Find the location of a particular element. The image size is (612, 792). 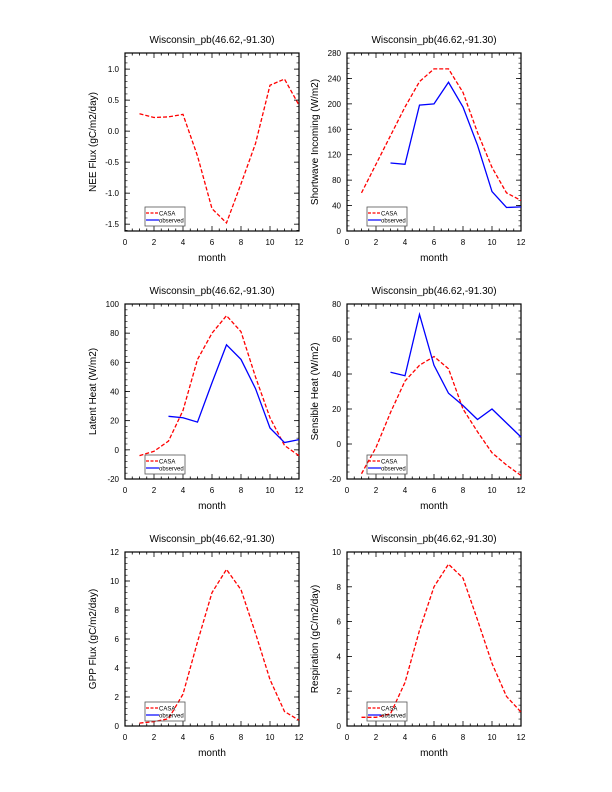

y-tick-label: 200 is located at coordinates (335, 104).